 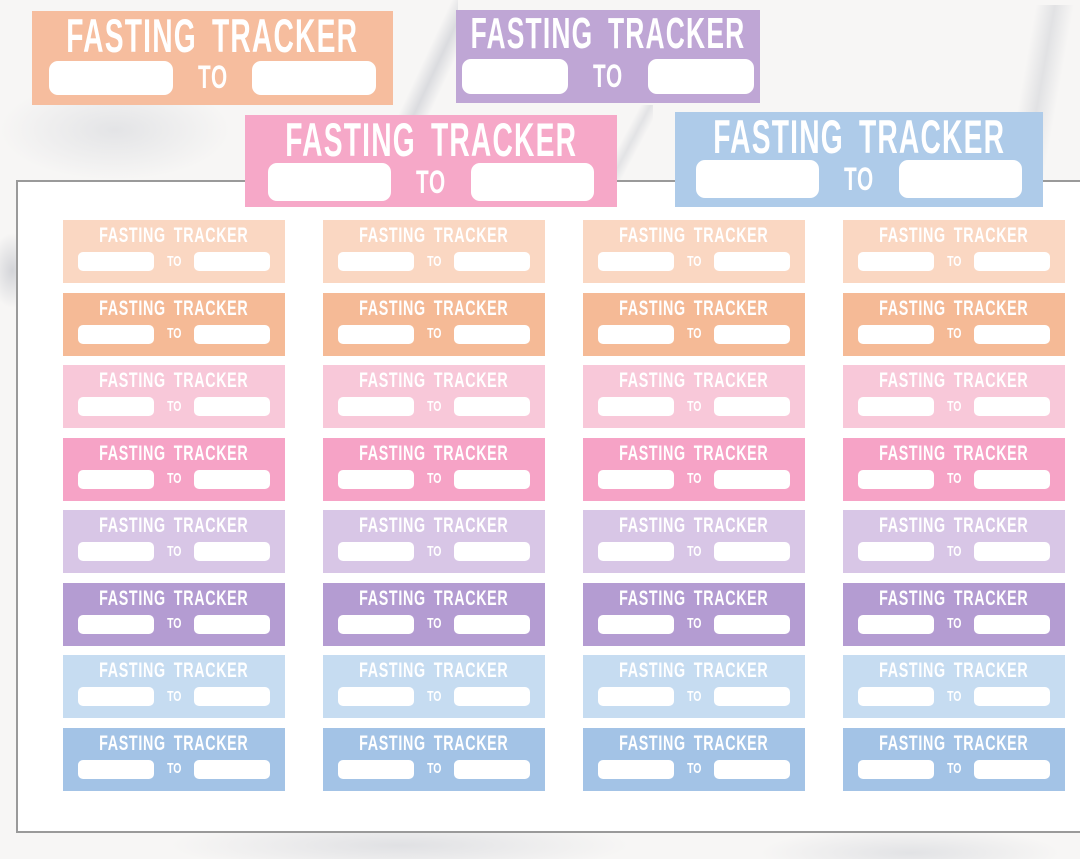 I want to click on sheet-sticker-light-pink: FASTING TRACKER TO, so click(x=954, y=396).